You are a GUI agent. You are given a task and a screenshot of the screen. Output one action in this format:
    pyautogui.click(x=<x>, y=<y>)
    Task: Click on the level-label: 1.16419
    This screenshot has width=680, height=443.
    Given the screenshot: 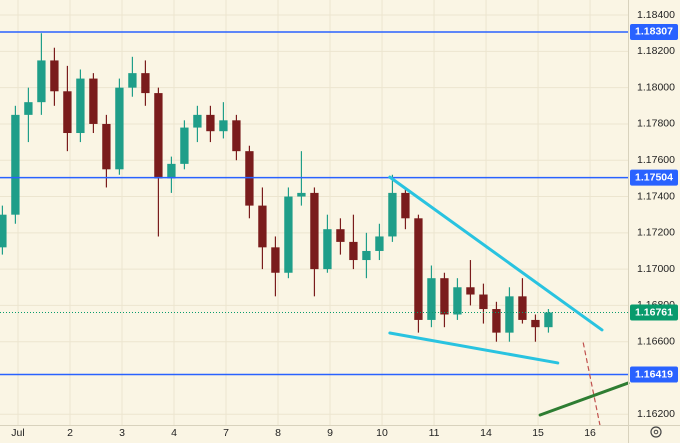 What is the action you would take?
    pyautogui.click(x=654, y=374)
    